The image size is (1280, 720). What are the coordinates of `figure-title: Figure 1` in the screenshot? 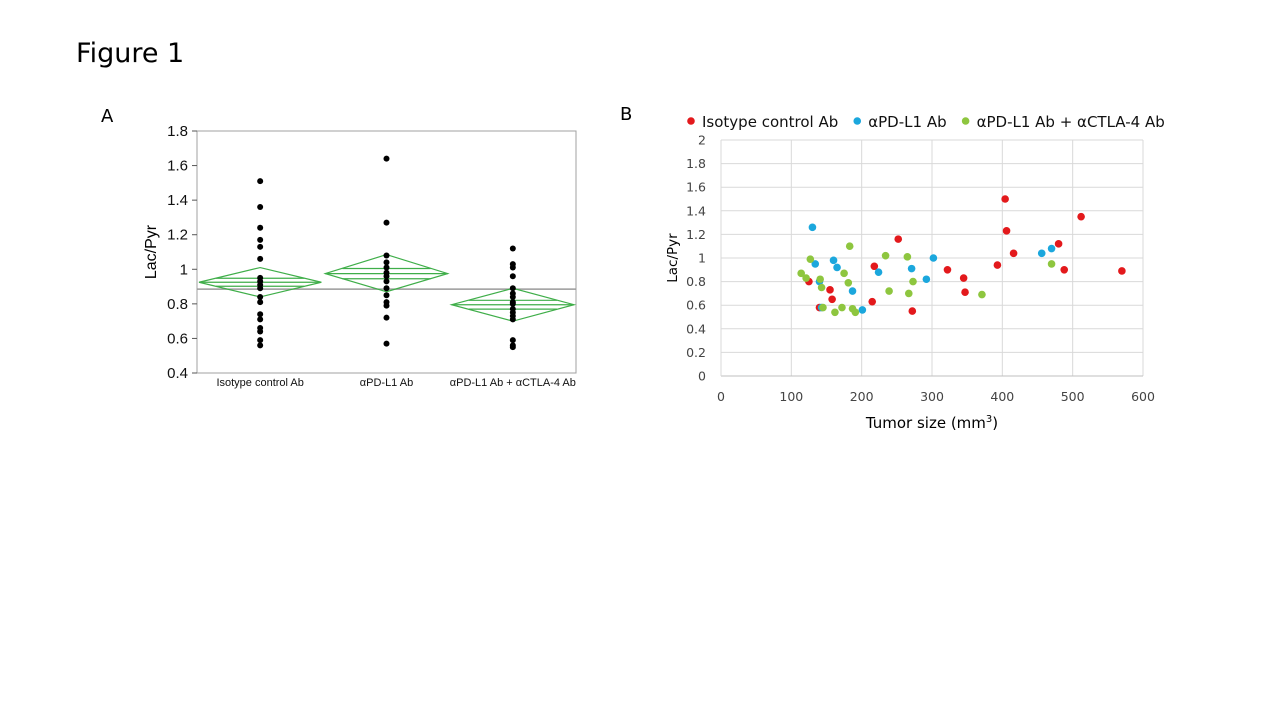 It's located at (130, 53).